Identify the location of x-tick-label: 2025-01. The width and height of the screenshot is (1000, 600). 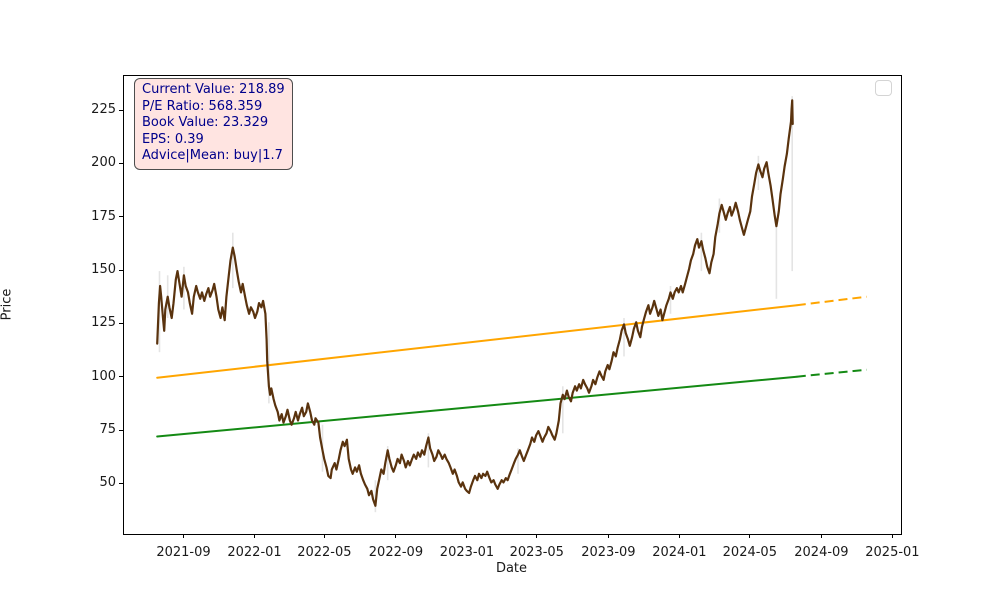
(892, 552).